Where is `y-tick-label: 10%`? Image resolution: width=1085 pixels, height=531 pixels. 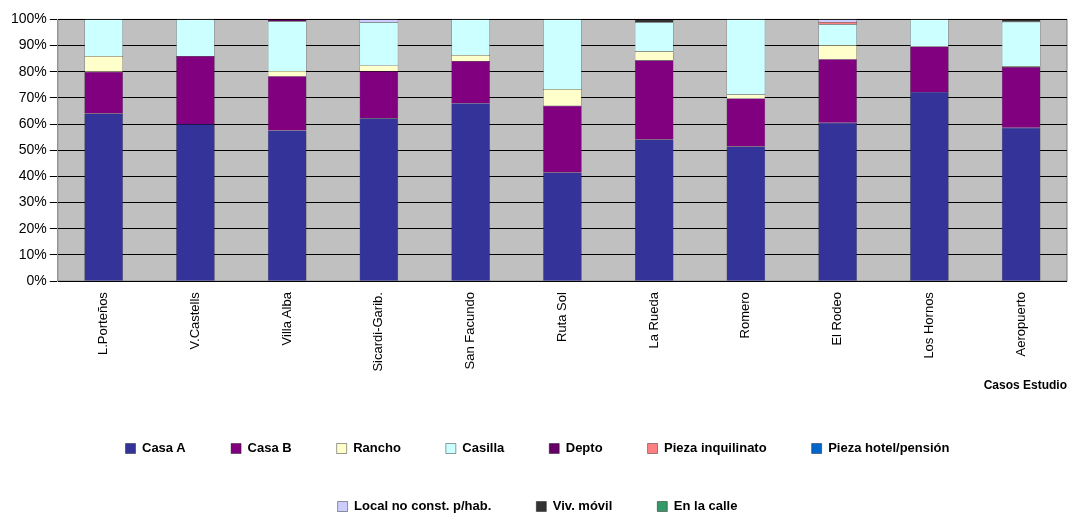 y-tick-label: 10% is located at coordinates (32, 253).